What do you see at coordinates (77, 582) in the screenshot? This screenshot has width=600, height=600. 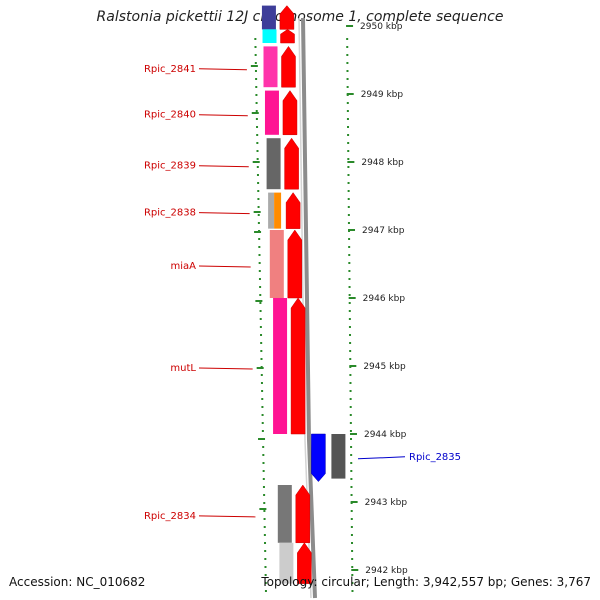 I see `accession-text: Accession: NC_010682` at bounding box center [77, 582].